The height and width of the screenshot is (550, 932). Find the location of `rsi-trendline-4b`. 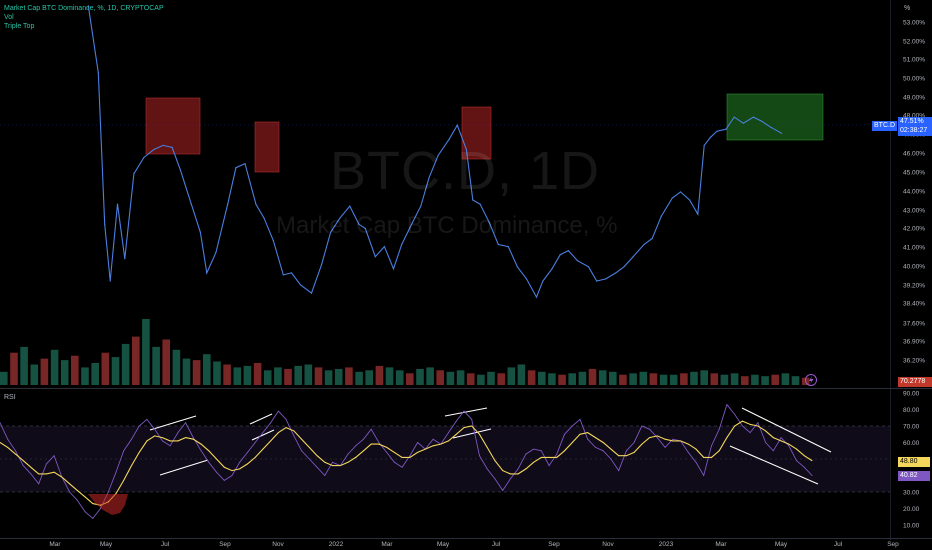

rsi-trendline-4b is located at coordinates (774, 465).